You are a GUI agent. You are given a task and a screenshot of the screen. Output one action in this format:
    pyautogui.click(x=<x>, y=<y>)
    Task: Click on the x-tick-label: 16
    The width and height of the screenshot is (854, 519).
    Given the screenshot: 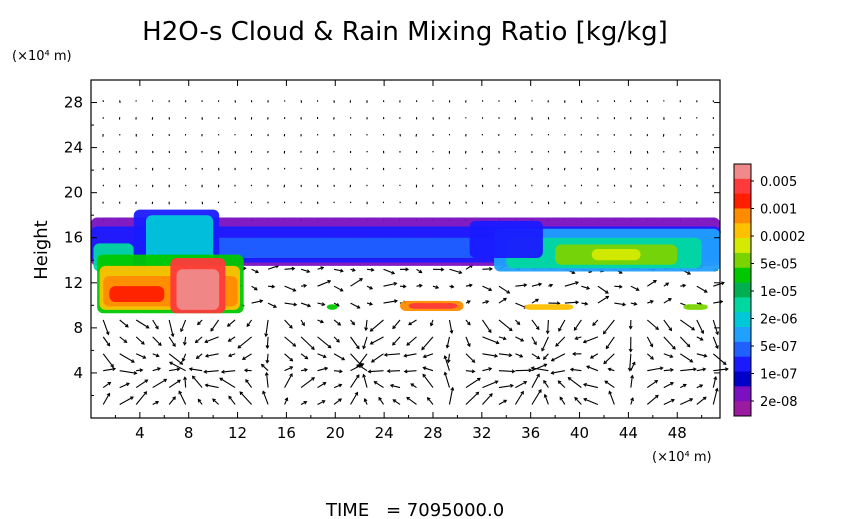 What is the action you would take?
    pyautogui.click(x=286, y=433)
    